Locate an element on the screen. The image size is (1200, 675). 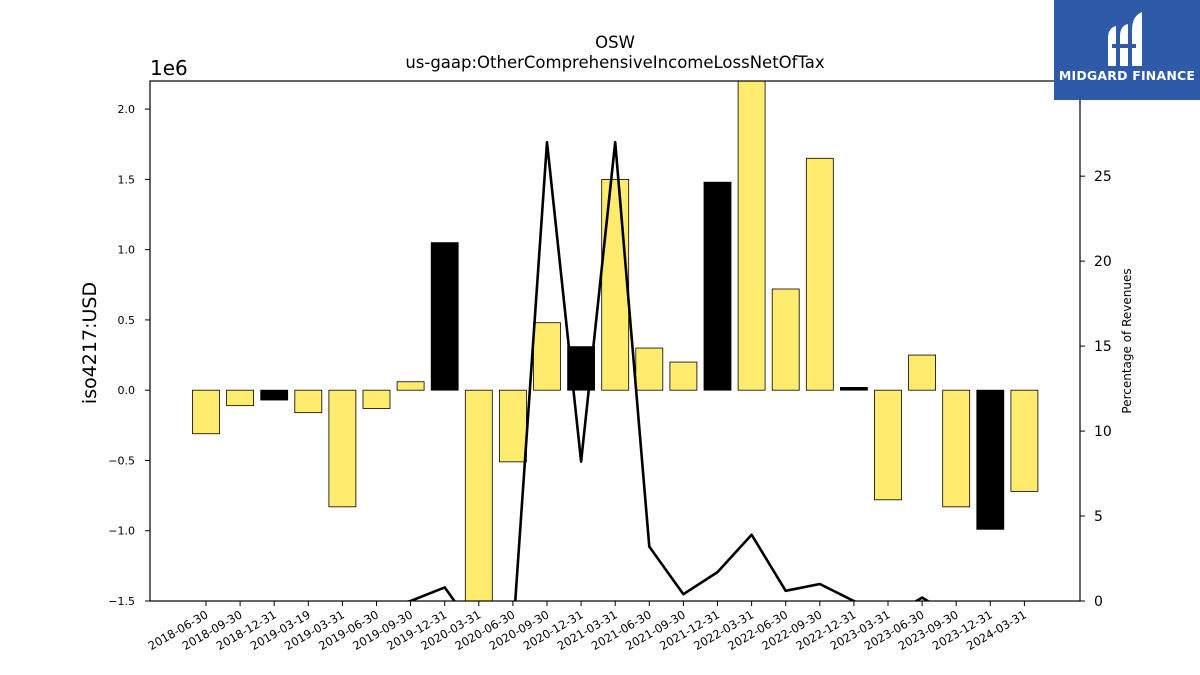
y-tick-label: 0.0 is located at coordinates (127, 390).